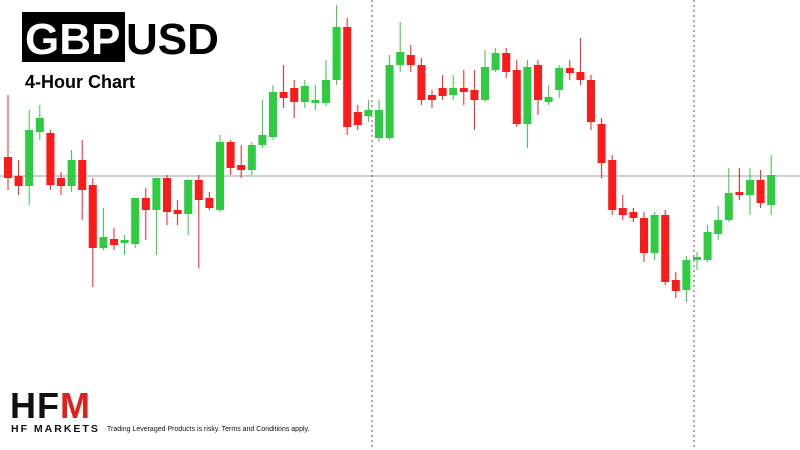 The height and width of the screenshot is (450, 800). I want to click on symbol-badge, so click(73, 37).